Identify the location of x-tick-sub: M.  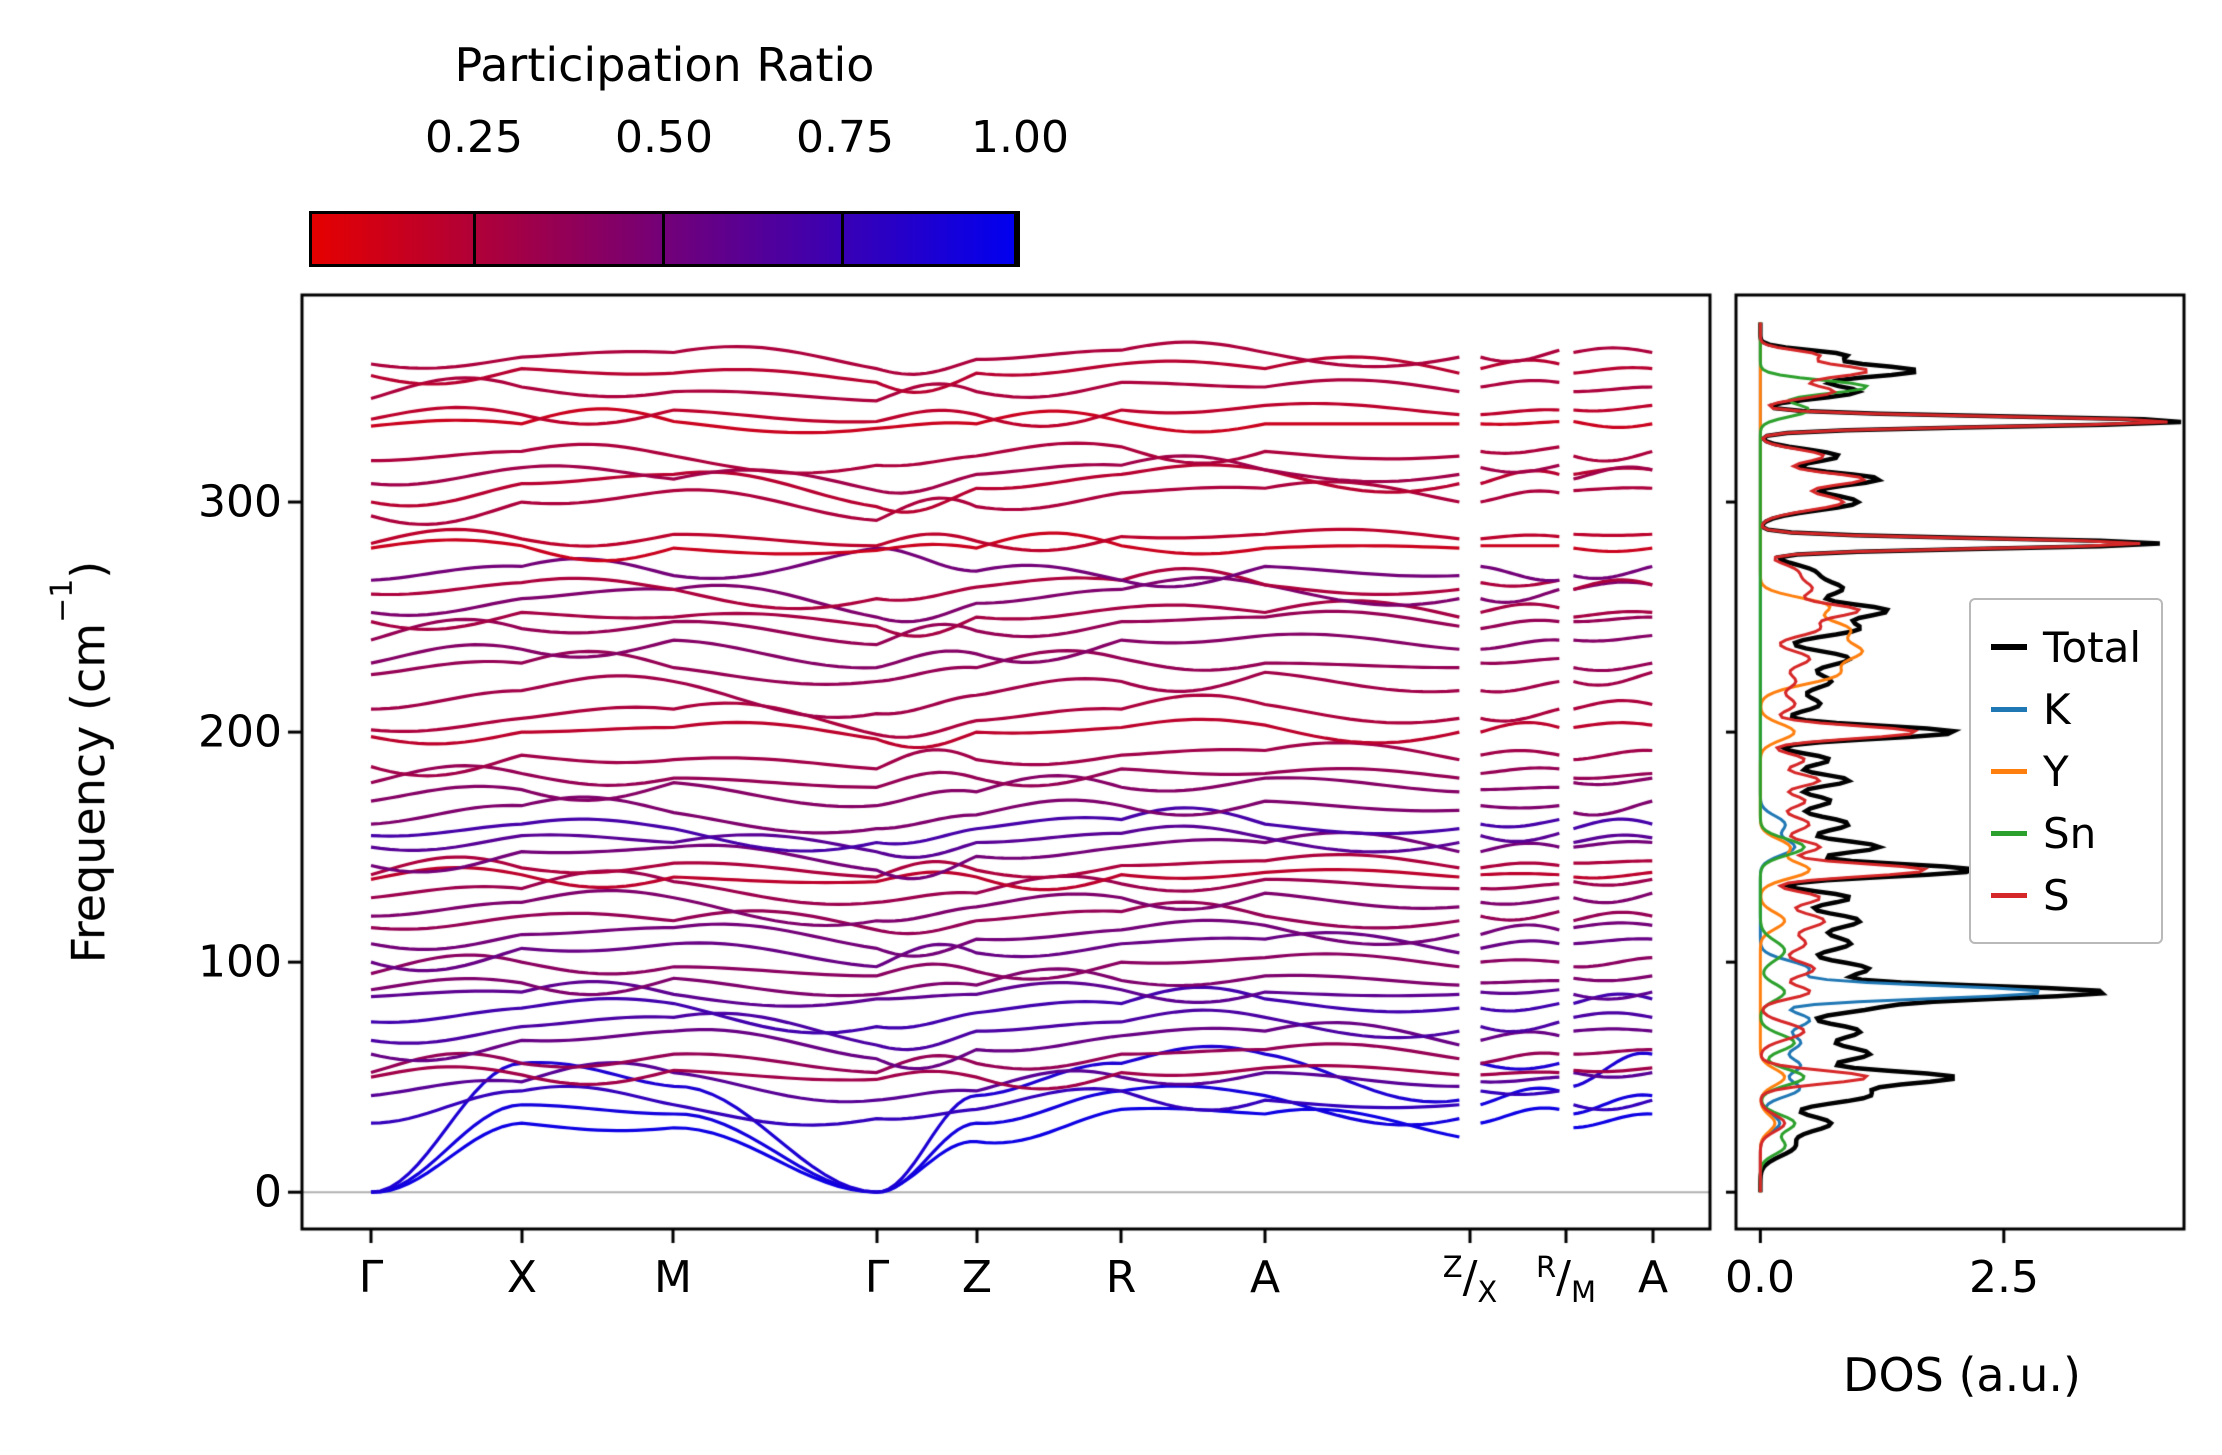
(1583, 1292).